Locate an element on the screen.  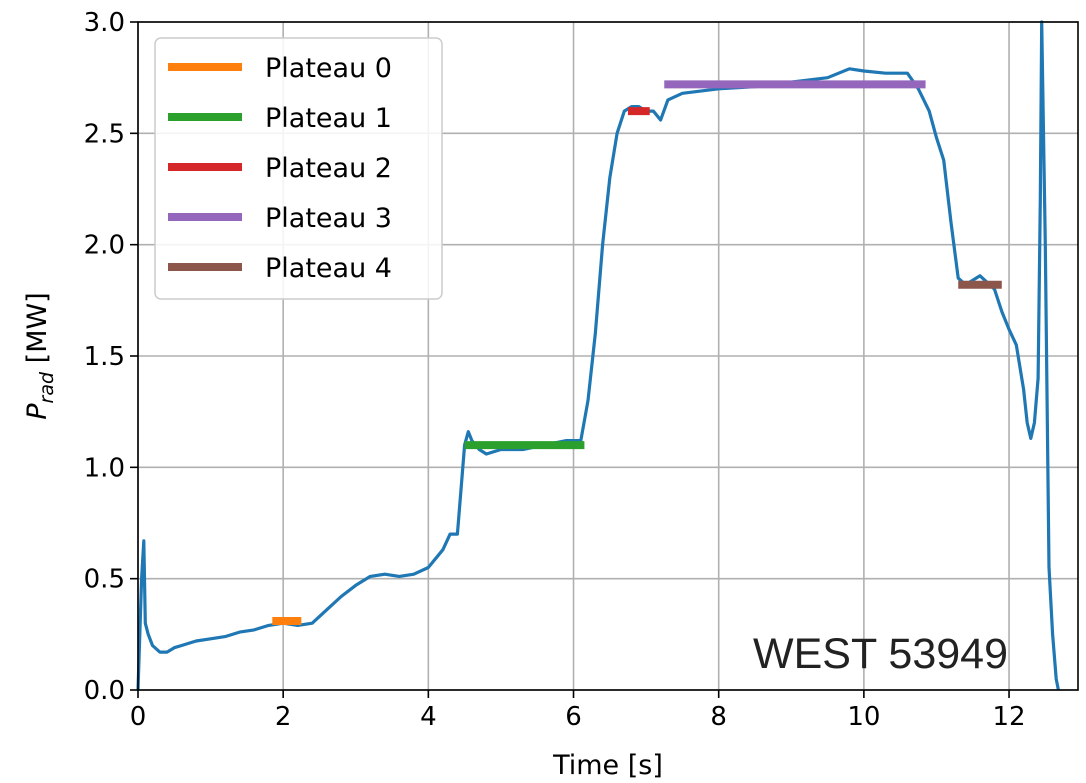
y-axis-label: Prad [MW] is located at coordinates (40, 355).